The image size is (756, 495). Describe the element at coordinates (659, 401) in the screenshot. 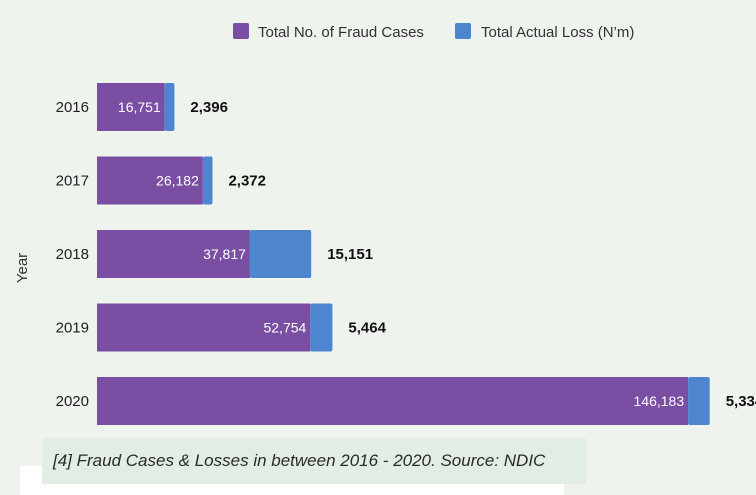

I see `label-fraud-cases-2020: 146,183` at that location.